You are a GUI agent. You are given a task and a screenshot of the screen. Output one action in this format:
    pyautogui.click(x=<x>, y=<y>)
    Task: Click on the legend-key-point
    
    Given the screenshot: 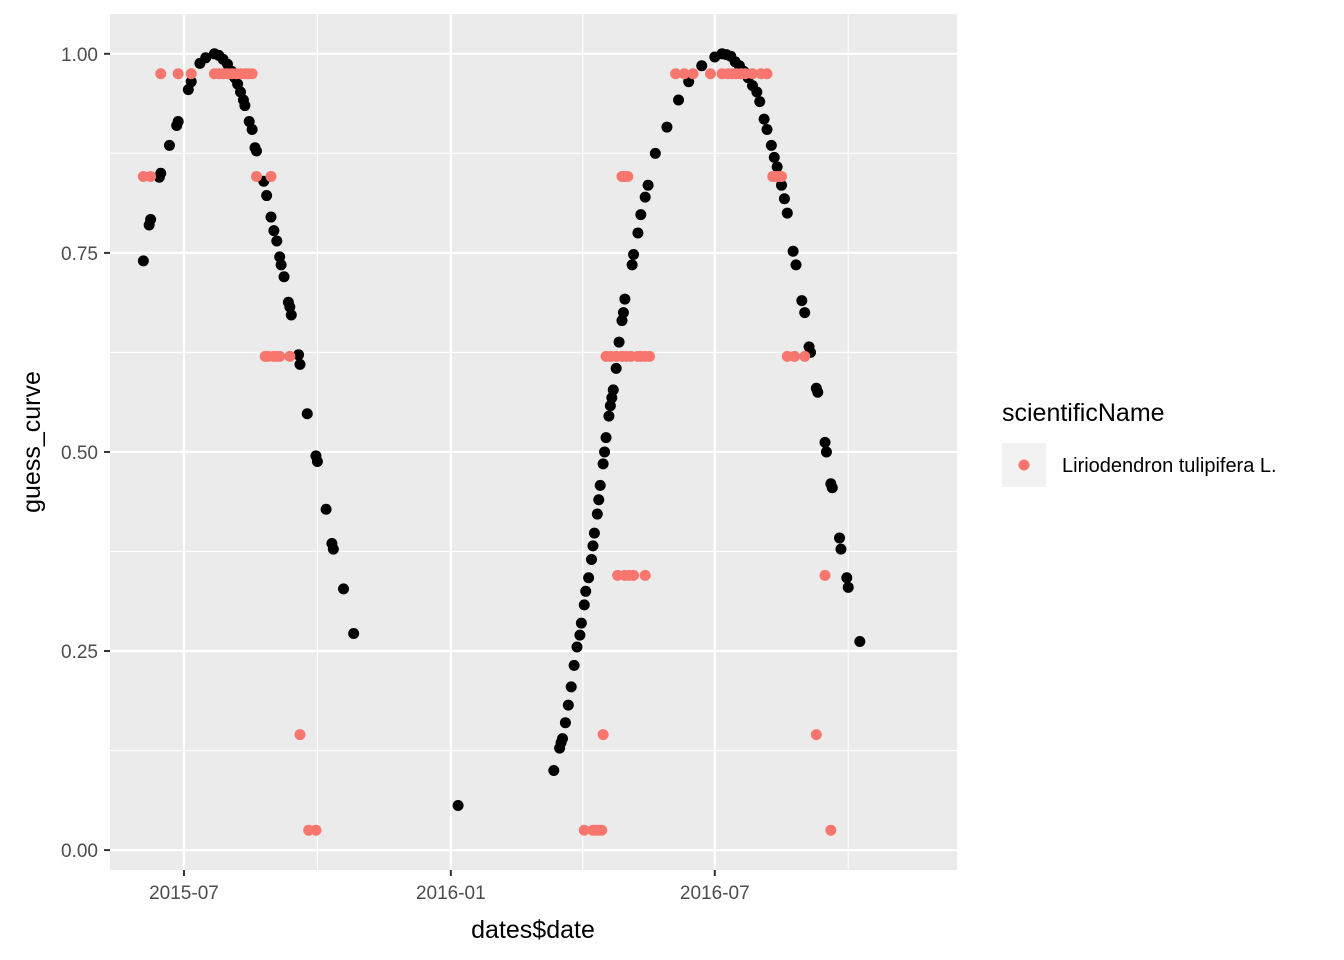 What is the action you would take?
    pyautogui.click(x=1024, y=465)
    